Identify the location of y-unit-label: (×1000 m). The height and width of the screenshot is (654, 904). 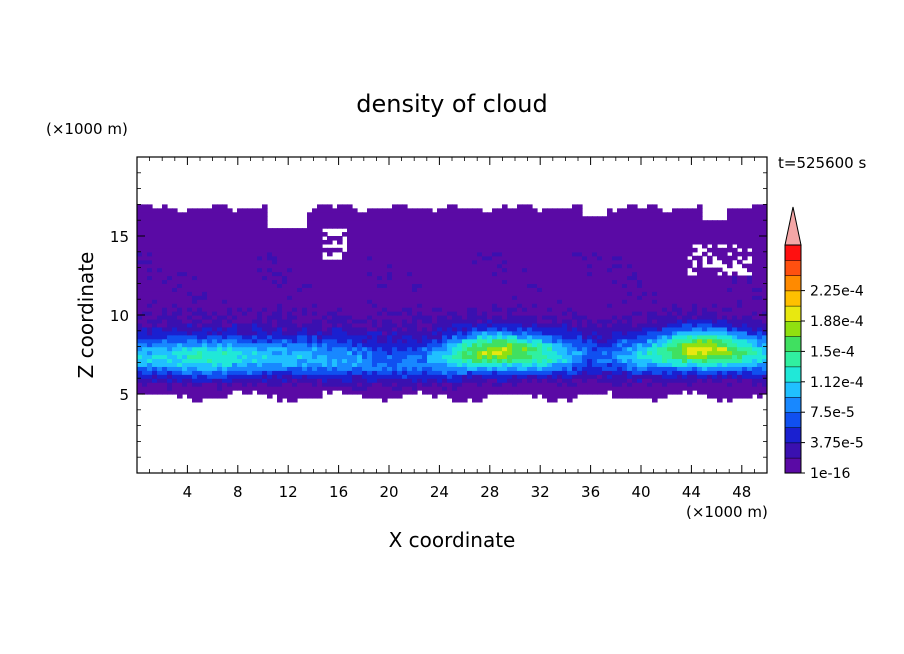
(87, 129).